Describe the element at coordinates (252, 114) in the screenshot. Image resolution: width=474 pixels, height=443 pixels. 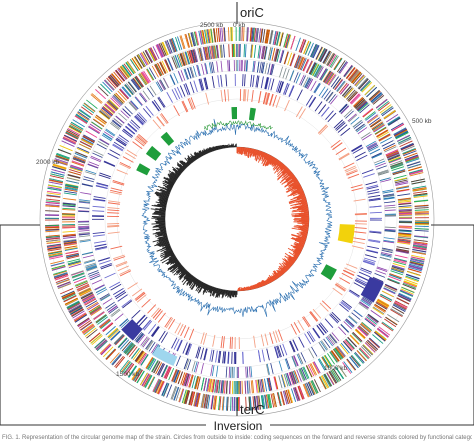
I see `island-block` at that location.